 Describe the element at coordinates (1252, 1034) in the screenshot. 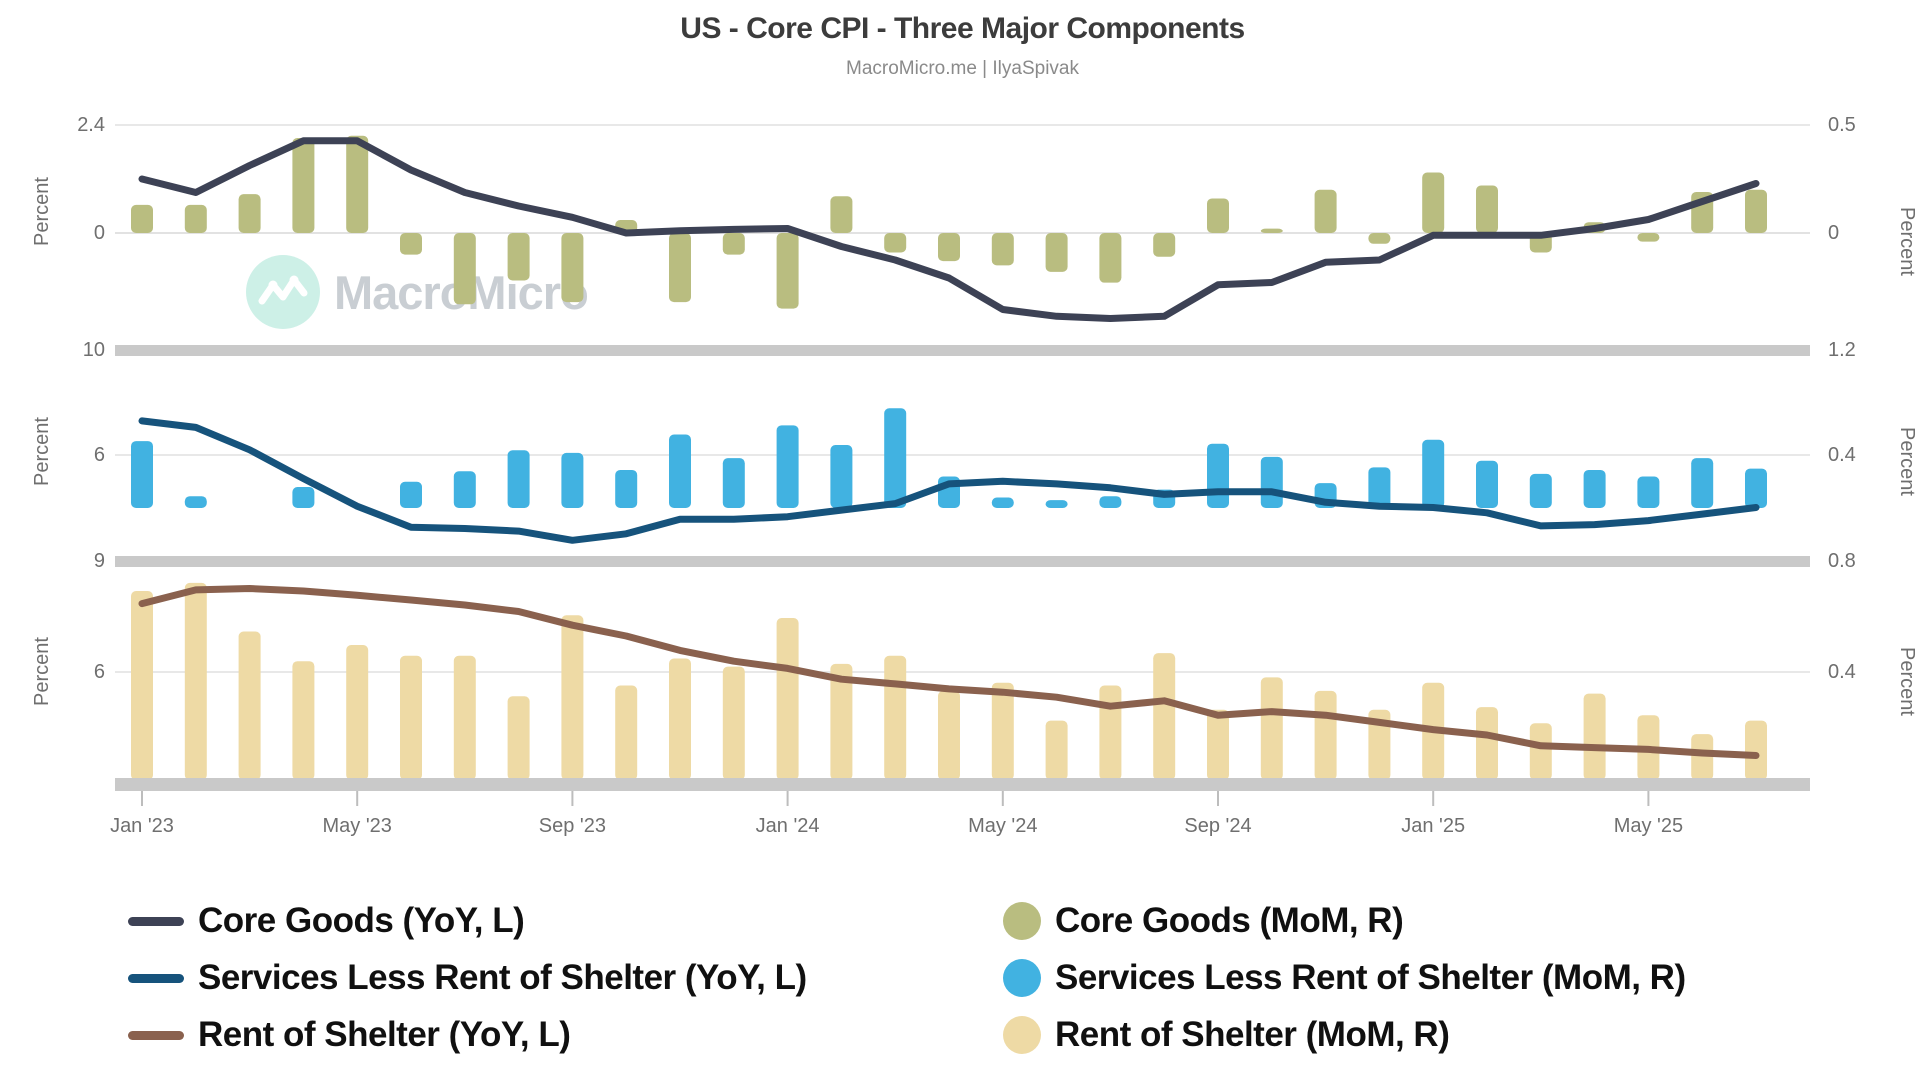

I see `legend-label: Rent of Shelter (MoM, R)` at that location.